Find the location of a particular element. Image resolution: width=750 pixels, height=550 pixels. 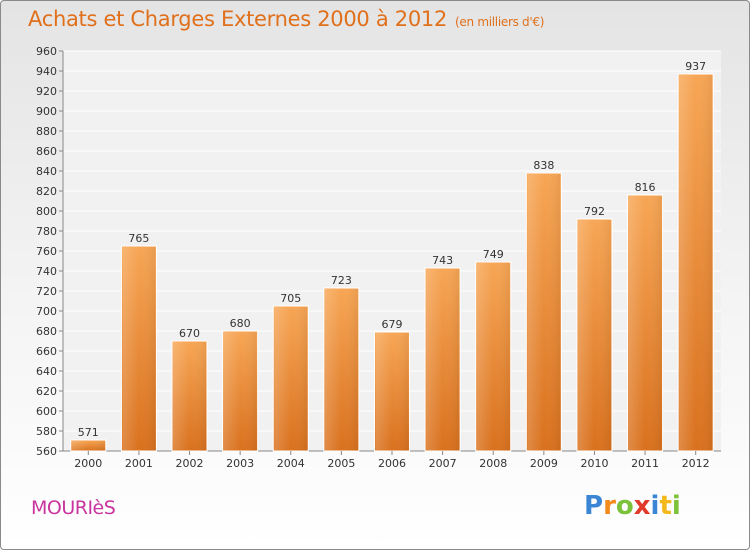

logo-letter: t is located at coordinates (665, 506).